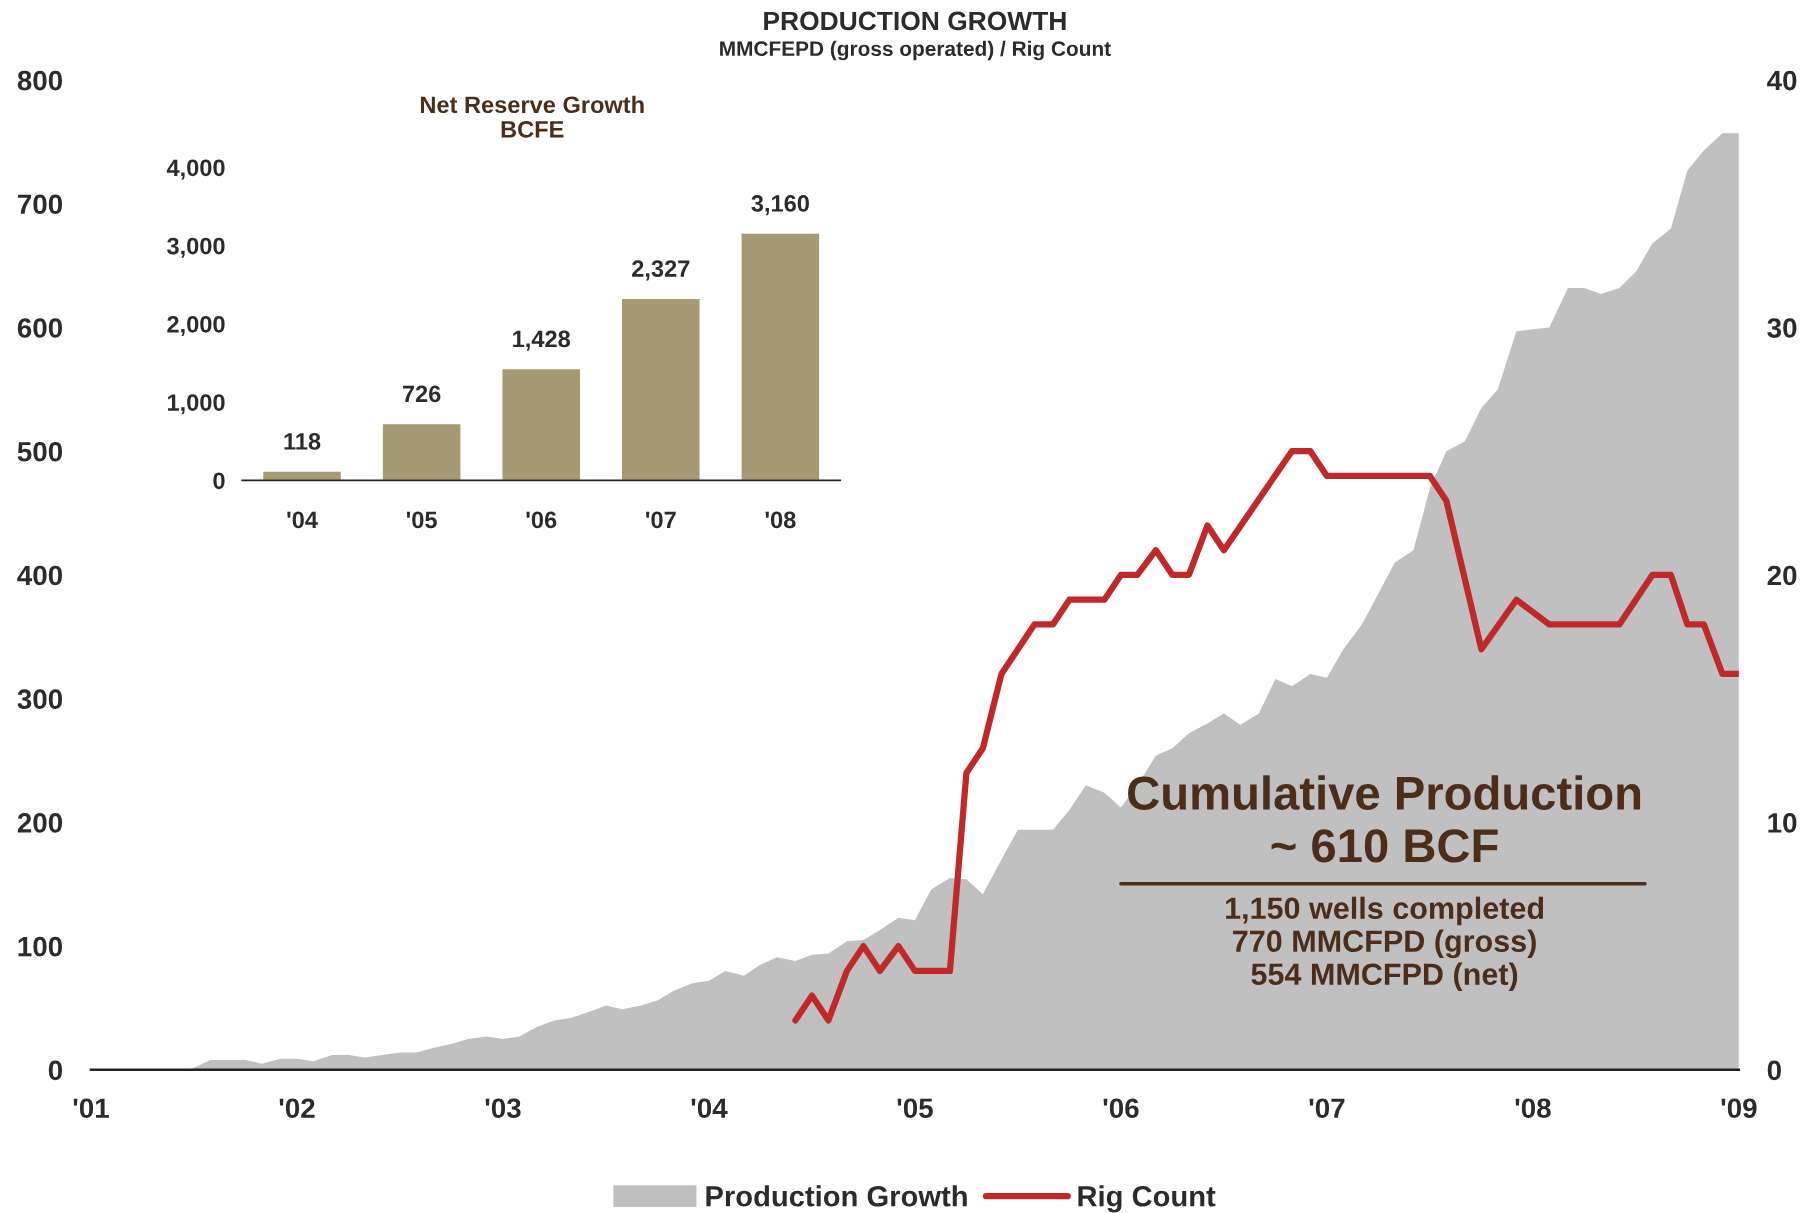  I want to click on annotation: 1,150 wells completed 770 MMCFPD (gross) 554 MMCFPD (net), so click(1385, 944).